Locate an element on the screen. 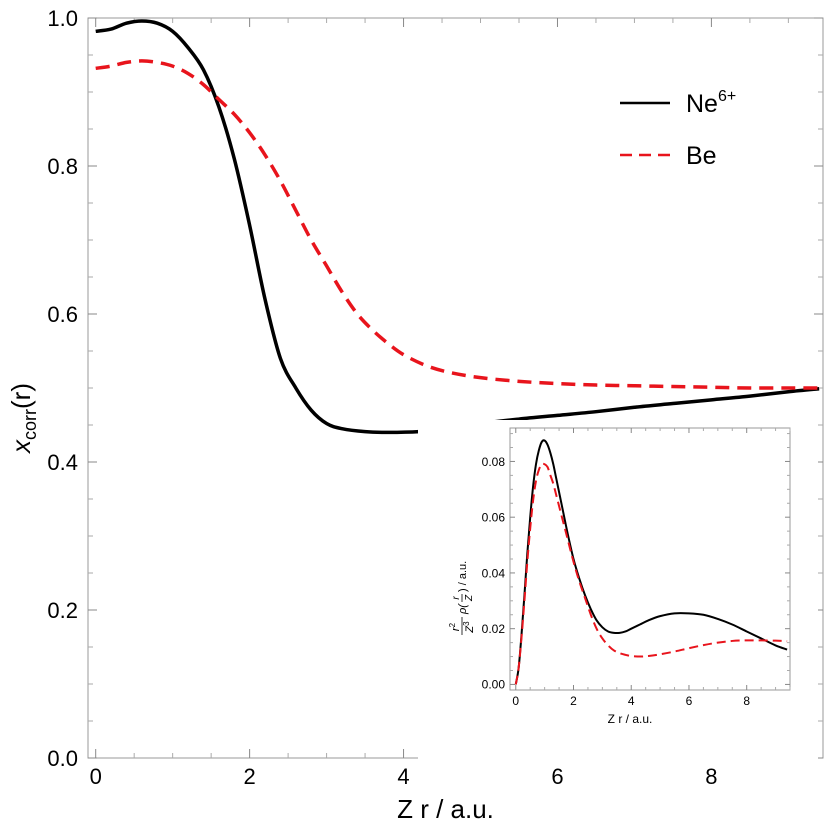 This screenshot has height=829, width=830. main-x-tick-label: 2 is located at coordinates (249, 776).